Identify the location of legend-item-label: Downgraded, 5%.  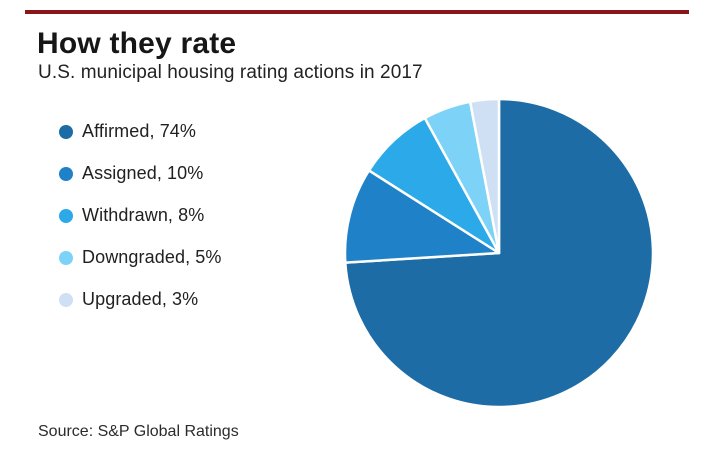
(152, 257).